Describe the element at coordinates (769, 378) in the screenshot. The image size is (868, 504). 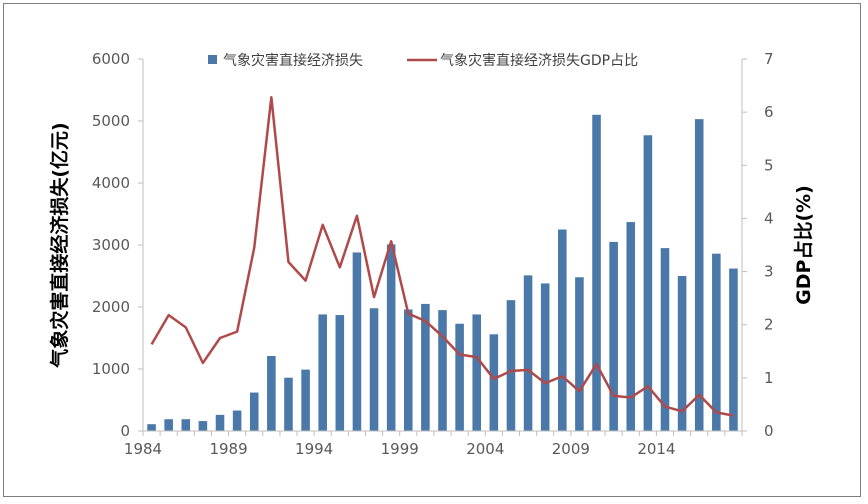
I see `y-right-tick-label: 1` at that location.